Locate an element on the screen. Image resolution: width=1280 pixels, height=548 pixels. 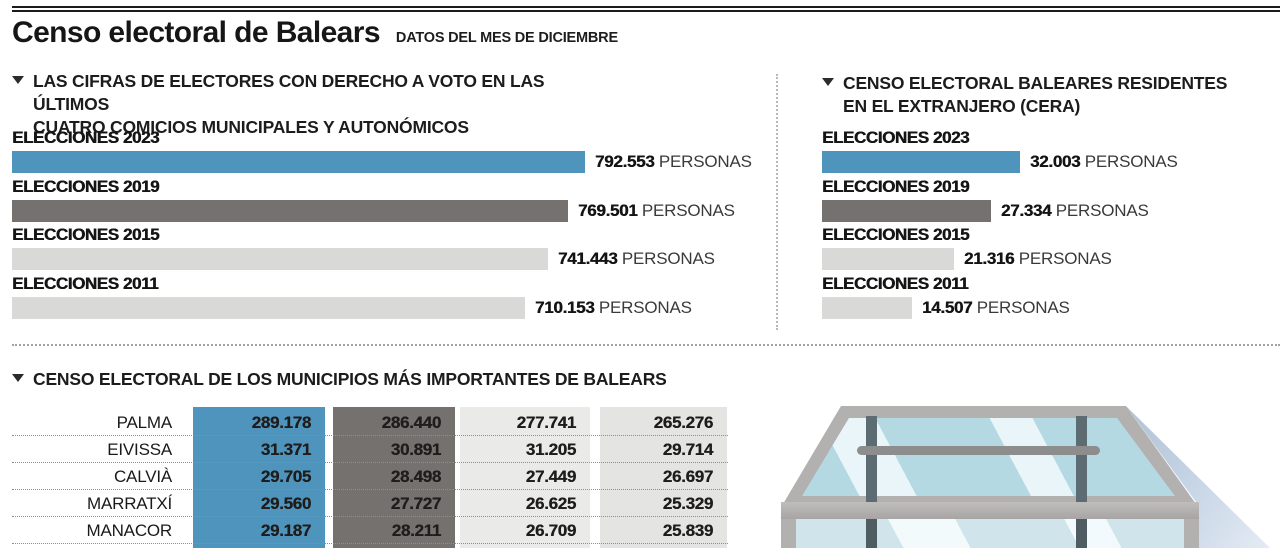
table-cell-value: 25.329 is located at coordinates (688, 503).